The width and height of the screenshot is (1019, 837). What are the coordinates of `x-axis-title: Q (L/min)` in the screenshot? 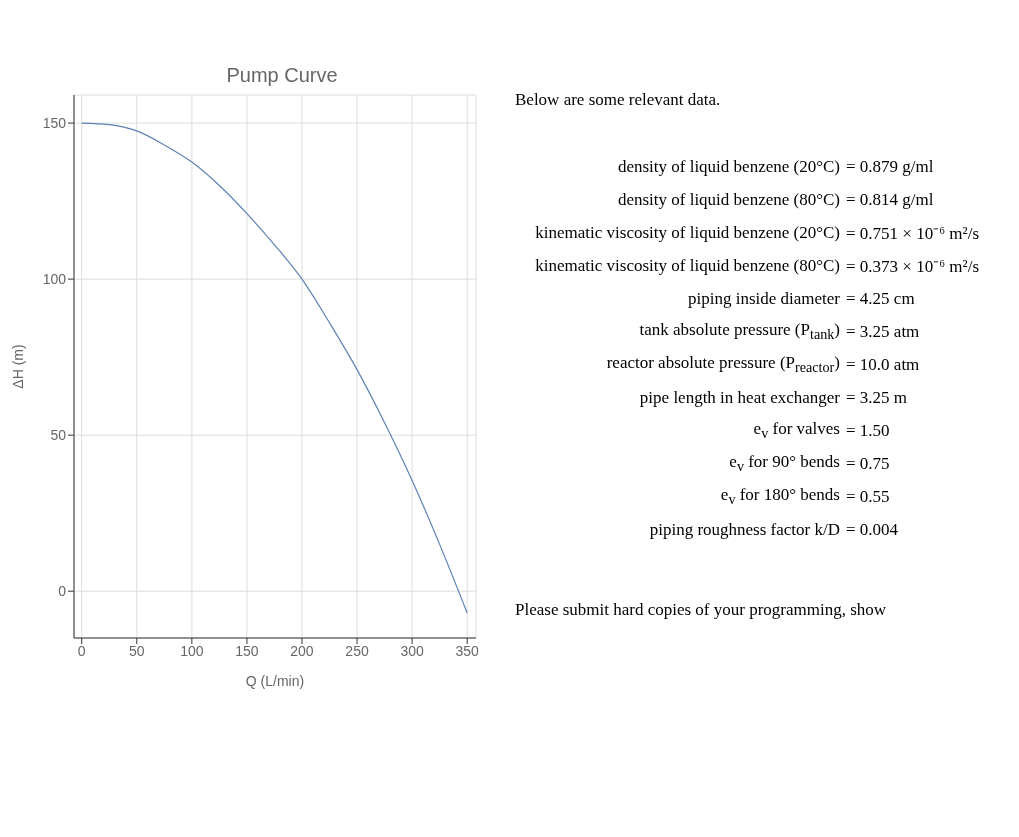 It's located at (275, 681).